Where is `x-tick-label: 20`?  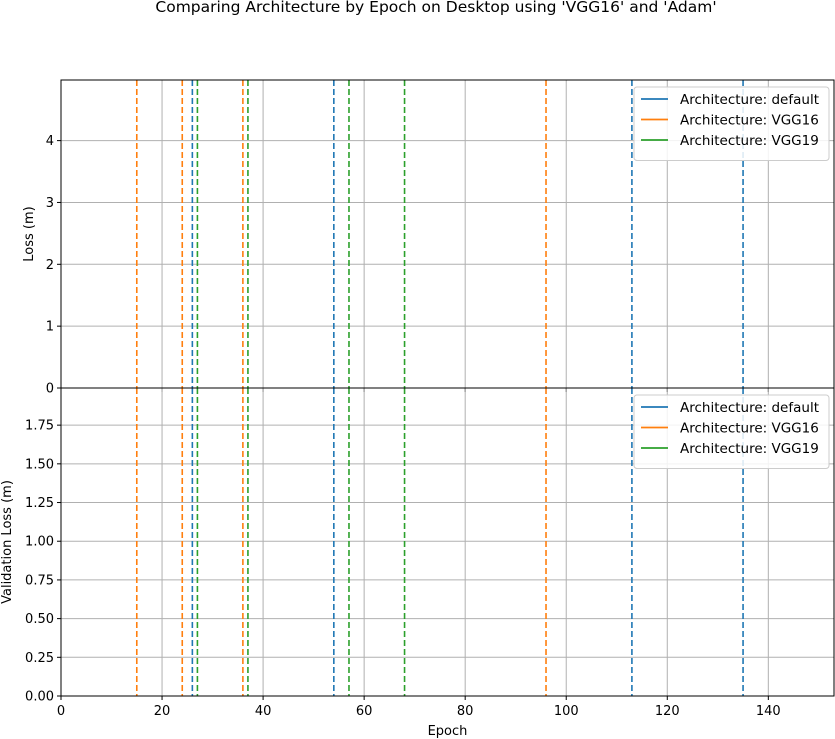 x-tick-label: 20 is located at coordinates (162, 711).